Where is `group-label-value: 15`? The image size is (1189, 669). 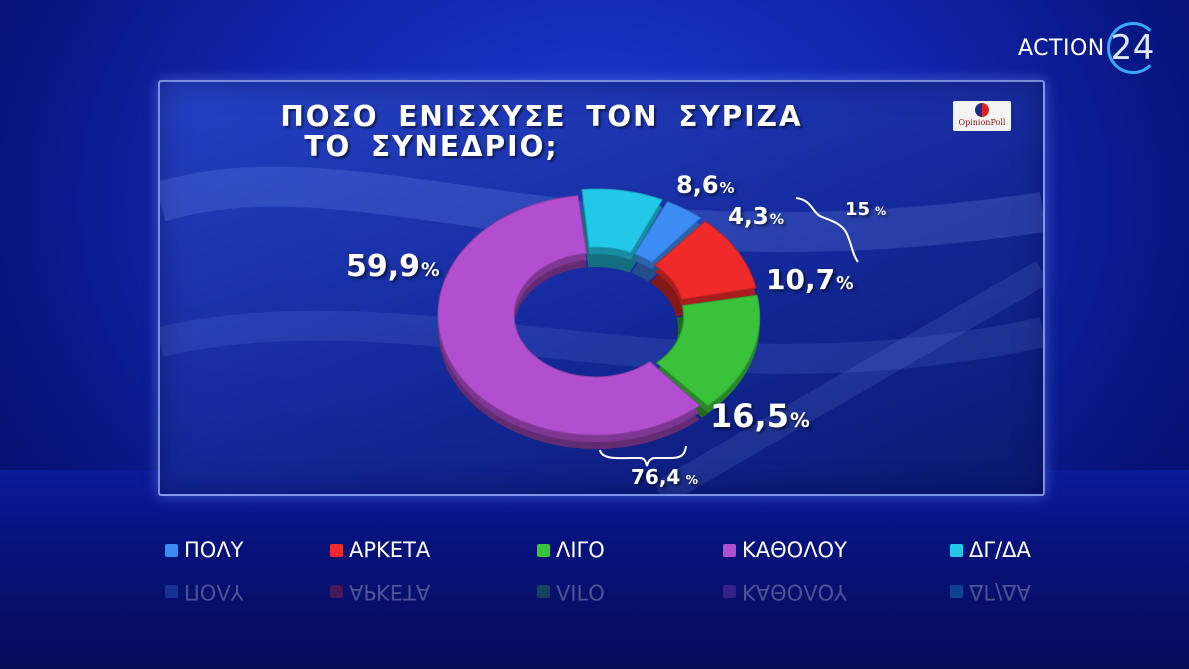 group-label-value: 15 is located at coordinates (858, 209).